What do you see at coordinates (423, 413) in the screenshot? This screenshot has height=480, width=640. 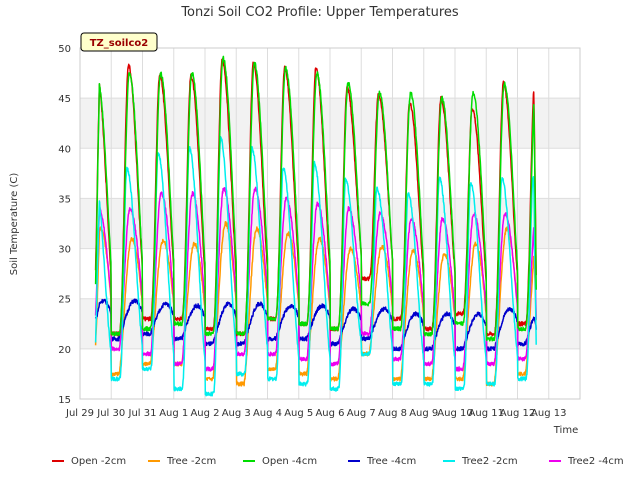 I see `x-tick-label: Aug 9` at bounding box center [423, 413].